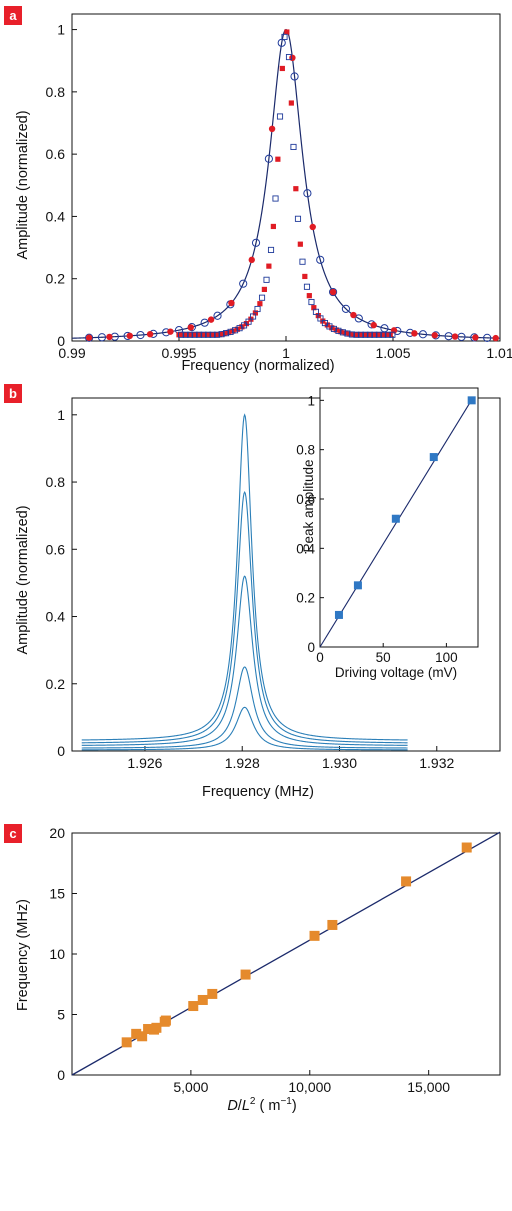 The width and height of the screenshot is (512, 1211). What do you see at coordinates (13, 393) in the screenshot?
I see `panel-b-badge-label: b` at bounding box center [13, 393].